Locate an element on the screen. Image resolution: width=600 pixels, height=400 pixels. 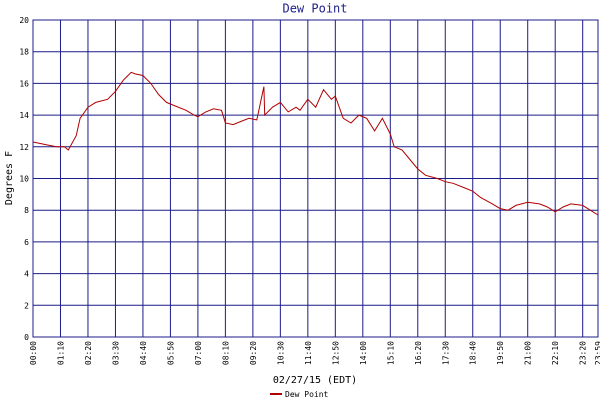
x-tick-label: 21:00 is located at coordinates (528, 353).